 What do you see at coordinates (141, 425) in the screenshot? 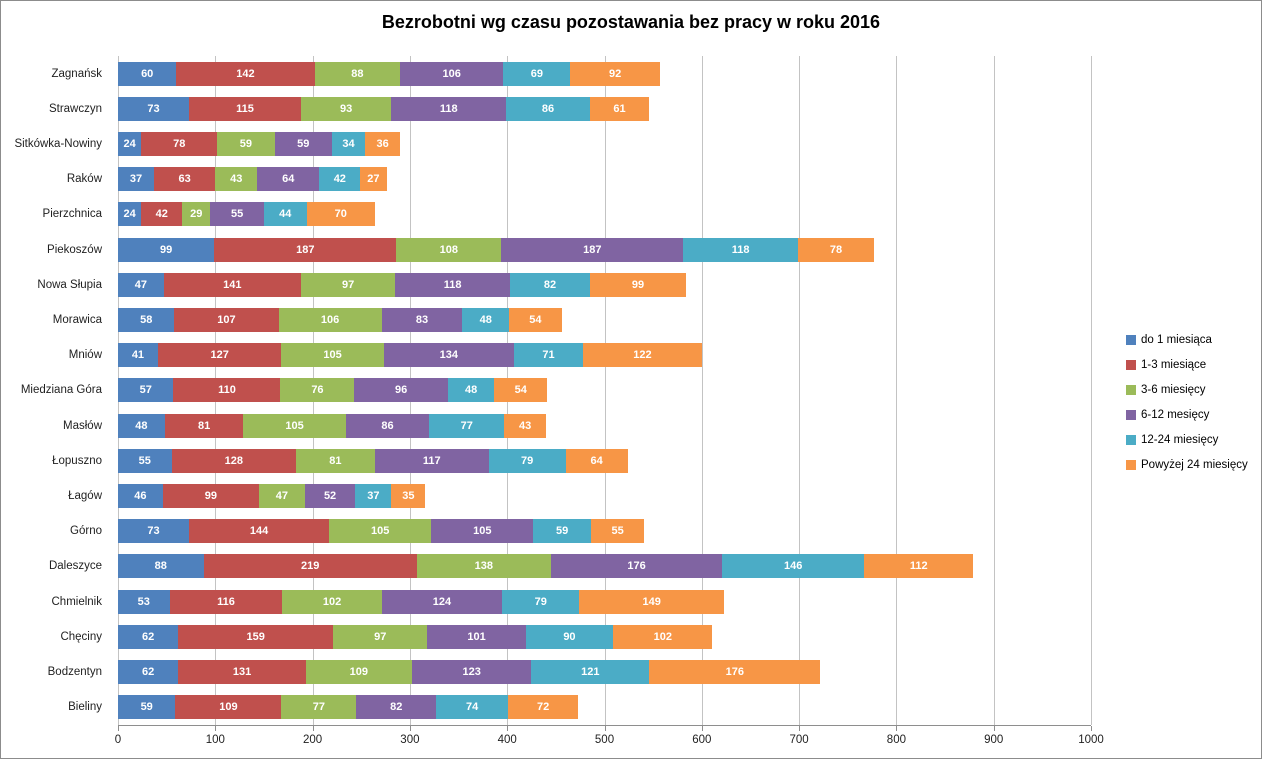
I see `bar-segment: 48` at bounding box center [141, 425].